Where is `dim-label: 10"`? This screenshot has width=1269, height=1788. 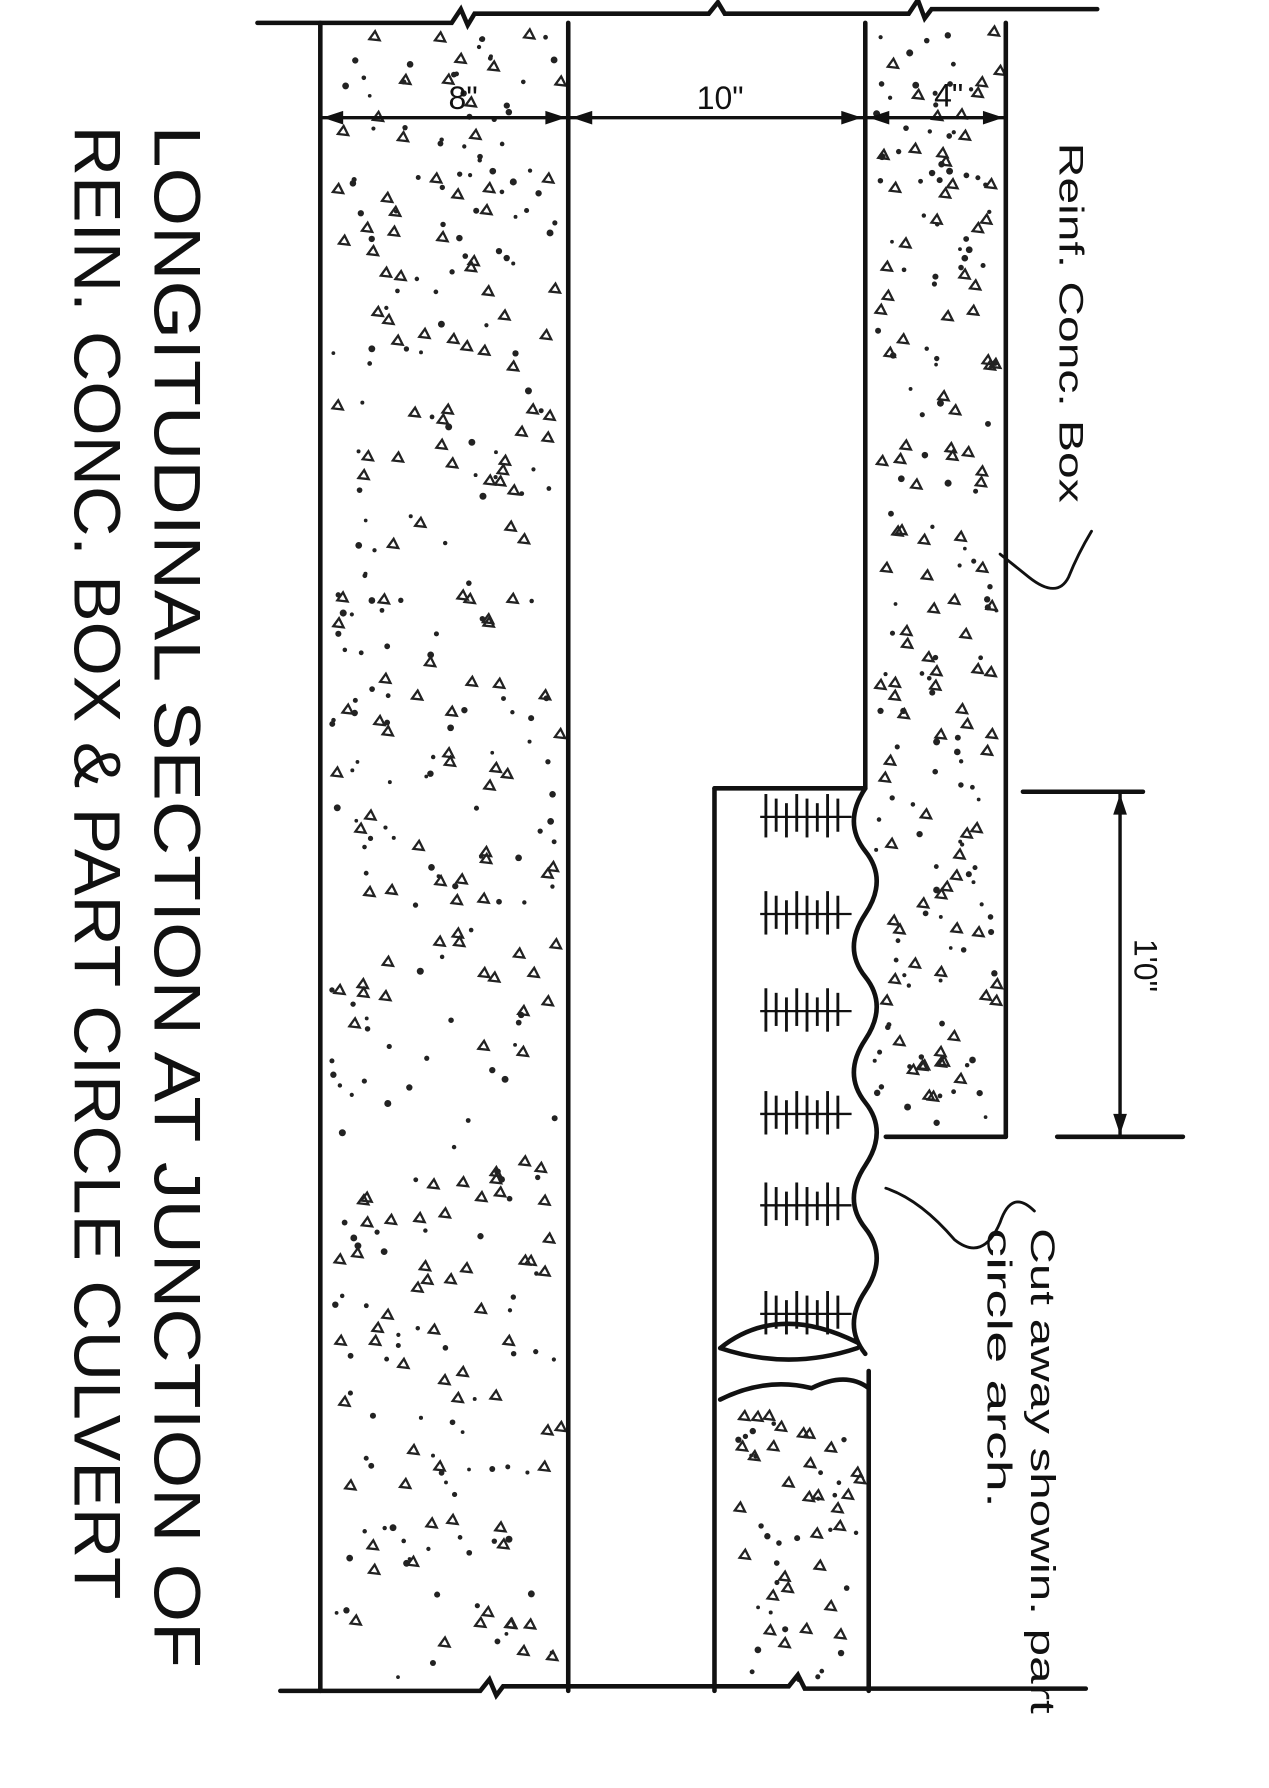 dim-label: 10" is located at coordinates (720, 98).